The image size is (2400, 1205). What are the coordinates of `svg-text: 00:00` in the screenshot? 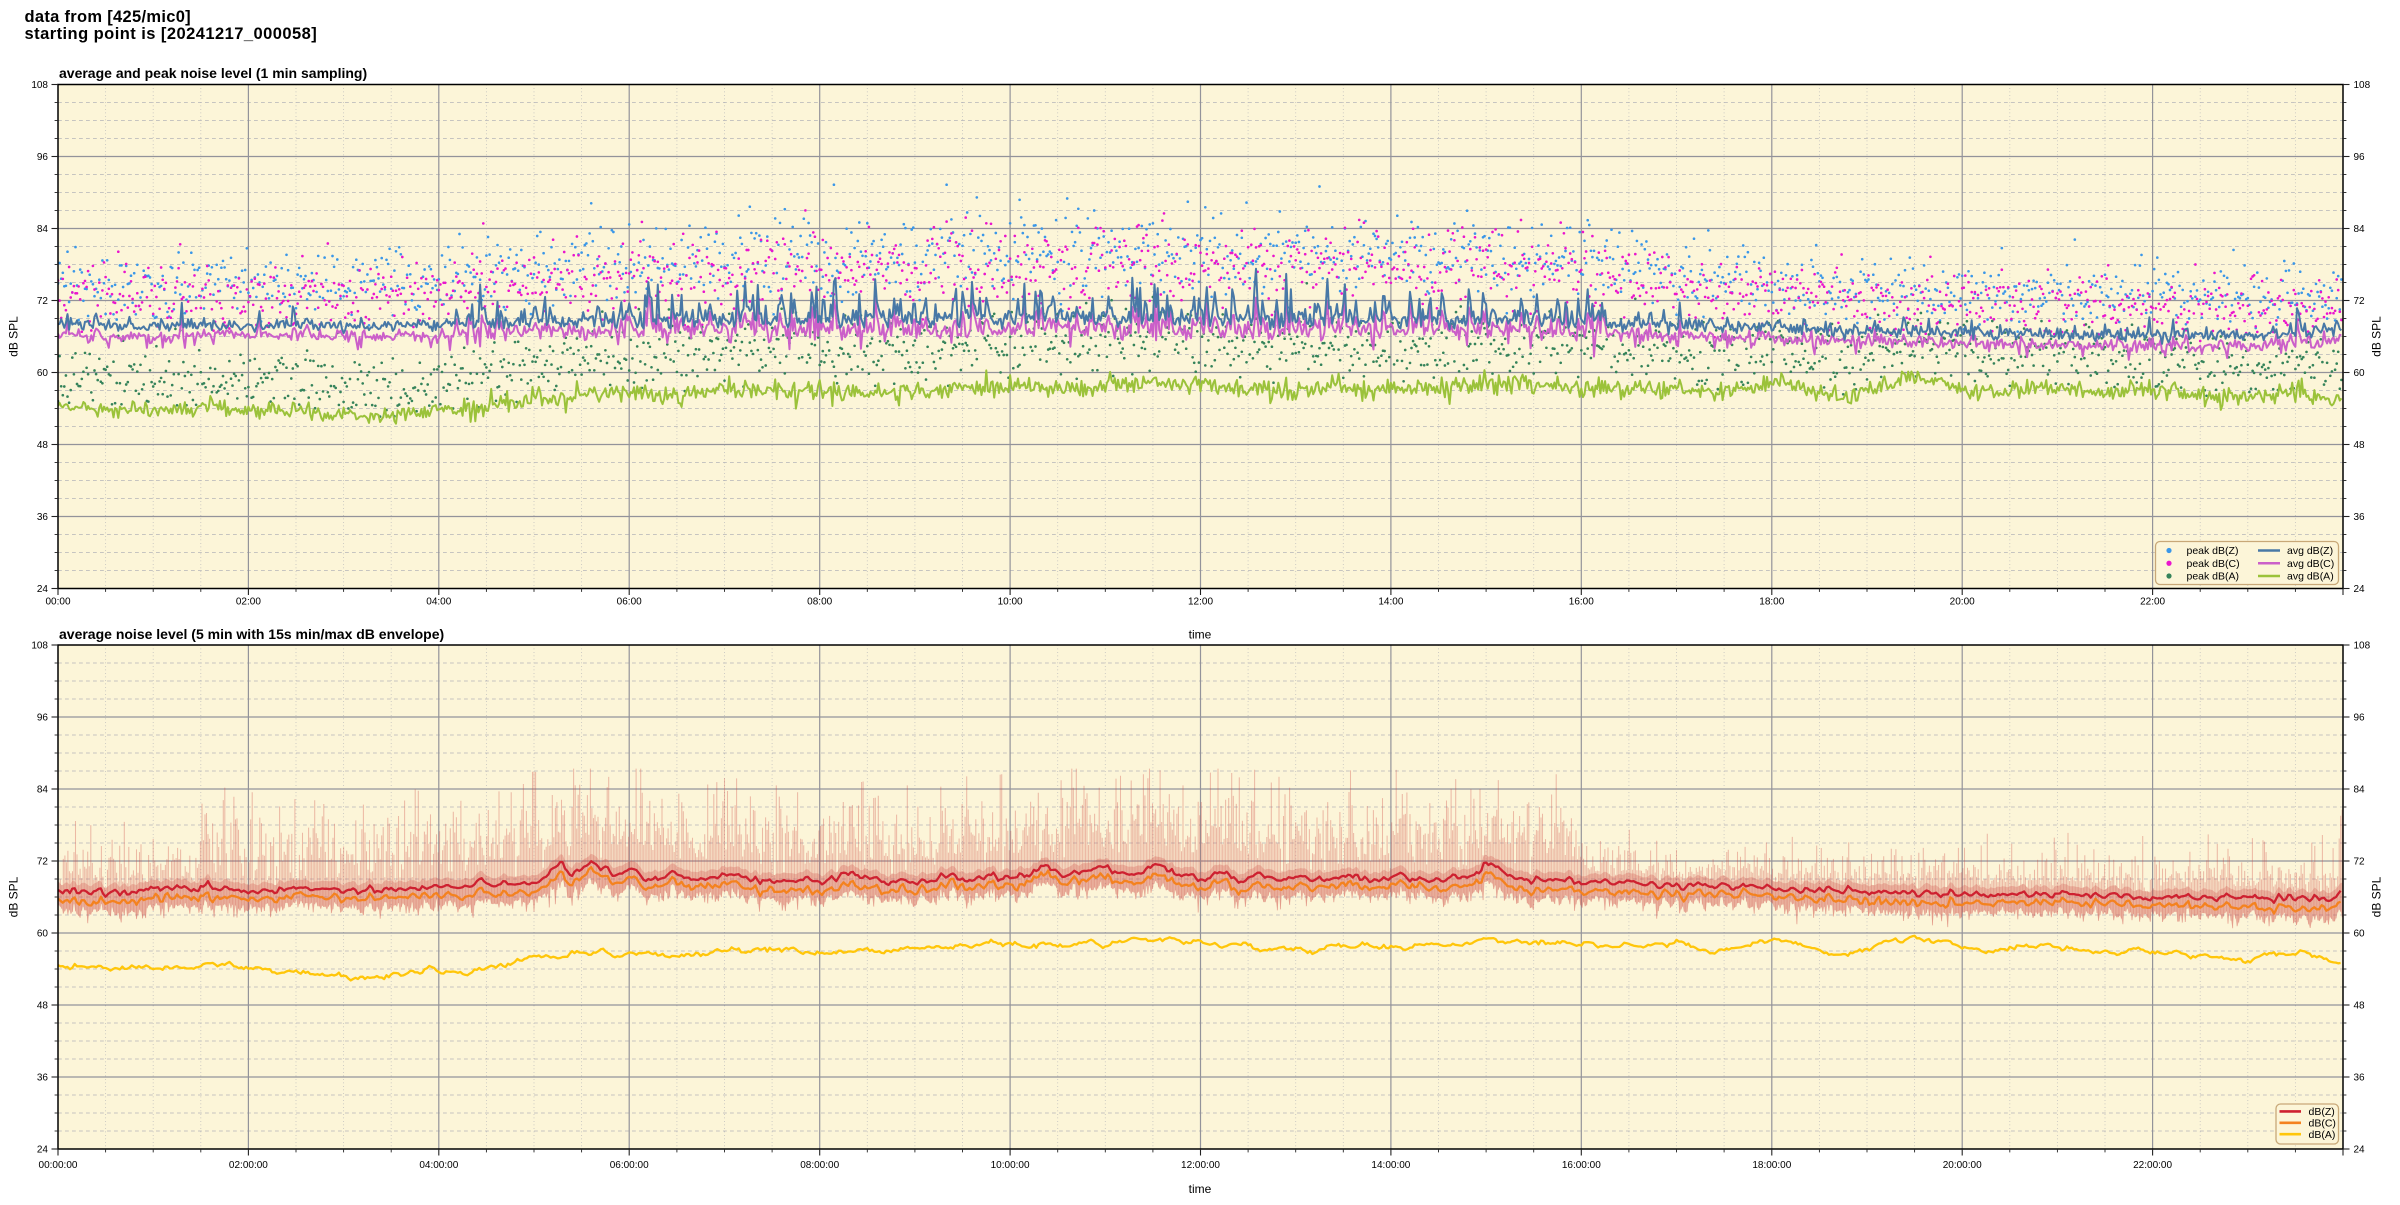 It's located at (57, 602).